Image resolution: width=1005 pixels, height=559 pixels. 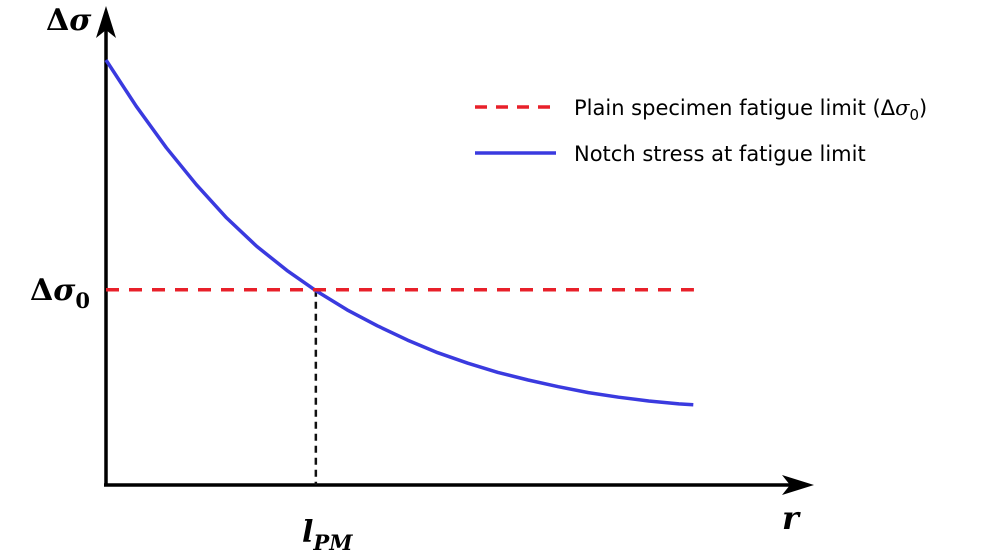 What do you see at coordinates (106, 22) in the screenshot?
I see `y-axis-arrowhead` at bounding box center [106, 22].